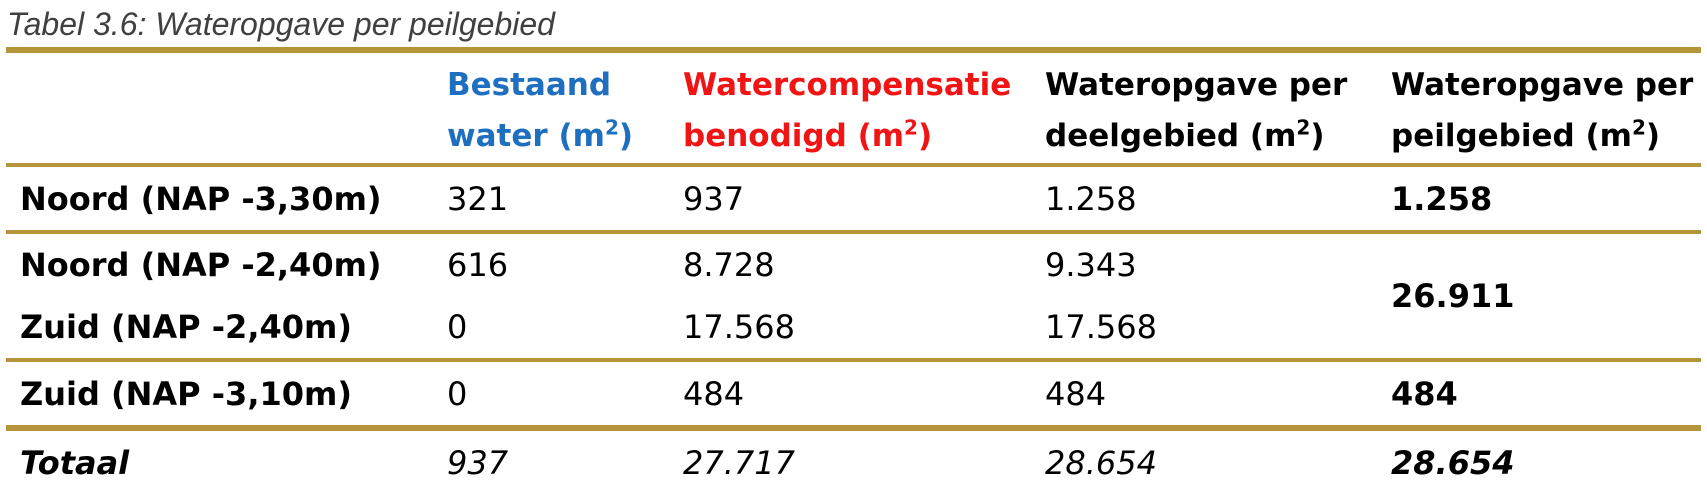  What do you see at coordinates (219, 106) in the screenshot?
I see `header-empty` at bounding box center [219, 106].